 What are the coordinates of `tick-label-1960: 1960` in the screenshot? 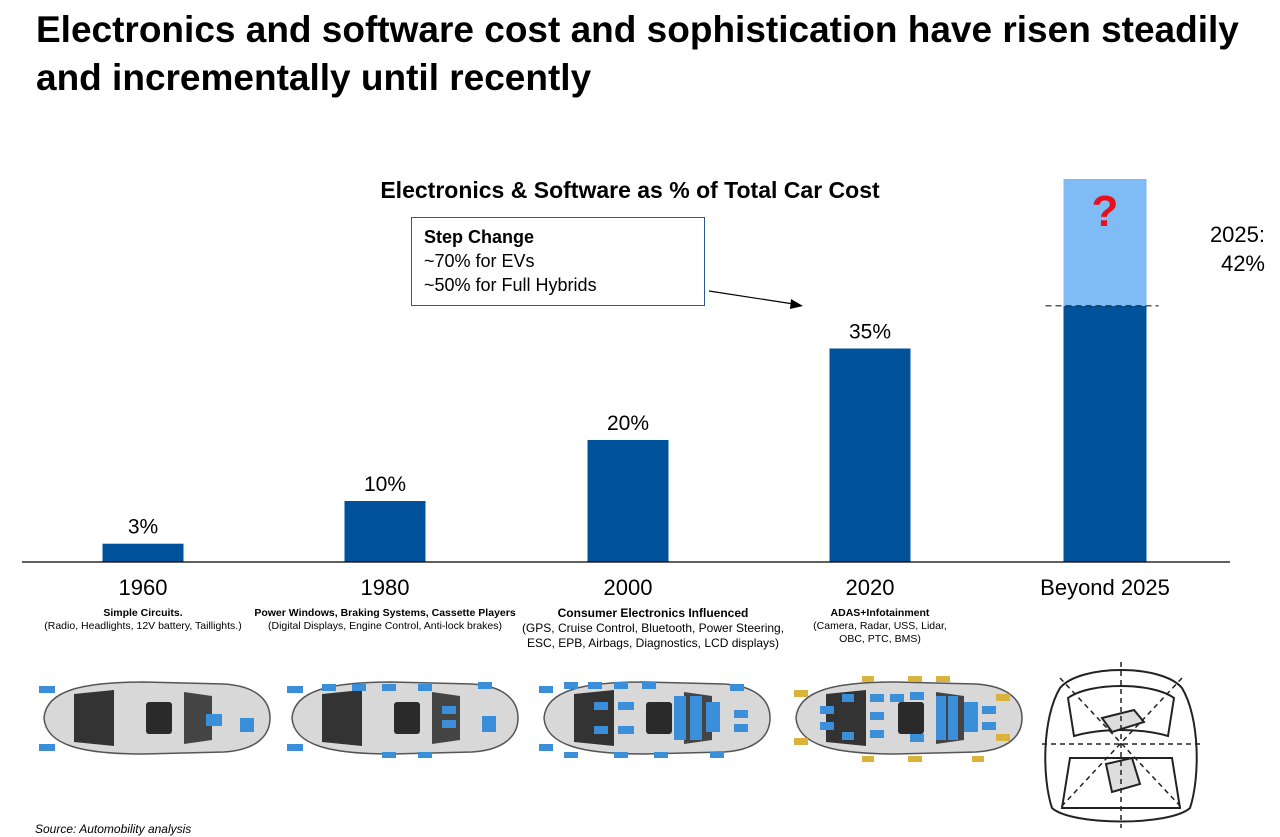 It's located at (143, 587).